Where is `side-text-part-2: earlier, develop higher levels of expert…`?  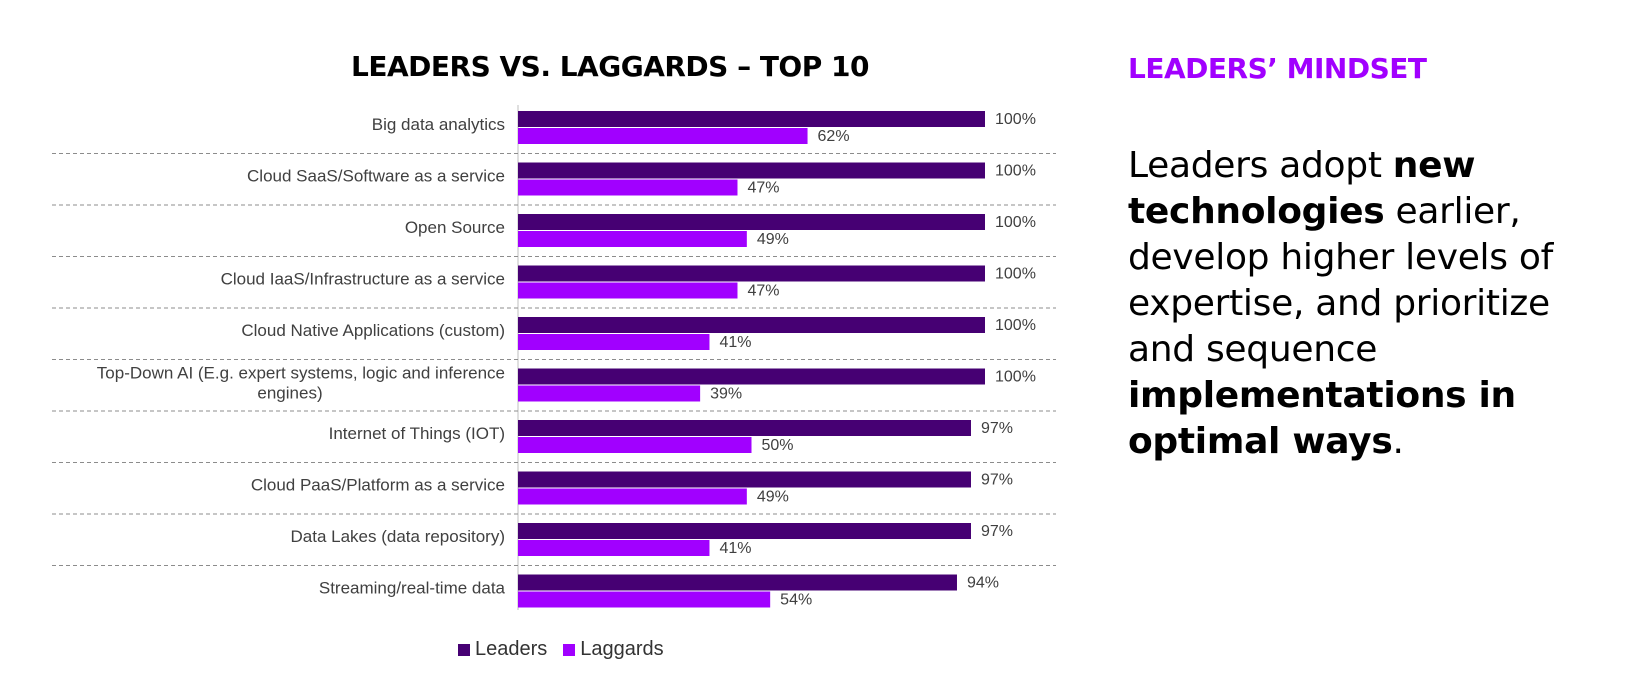 side-text-part-2: earlier, develop higher levels of expert… is located at coordinates (1340, 280).